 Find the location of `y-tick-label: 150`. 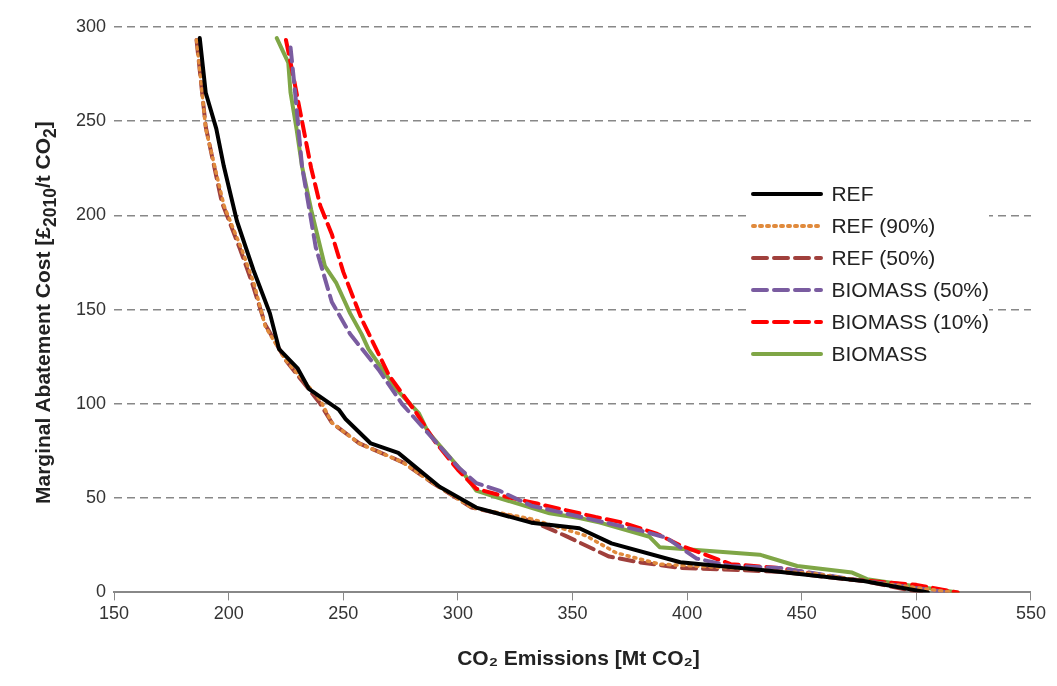

y-tick-label: 150 is located at coordinates (91, 308).